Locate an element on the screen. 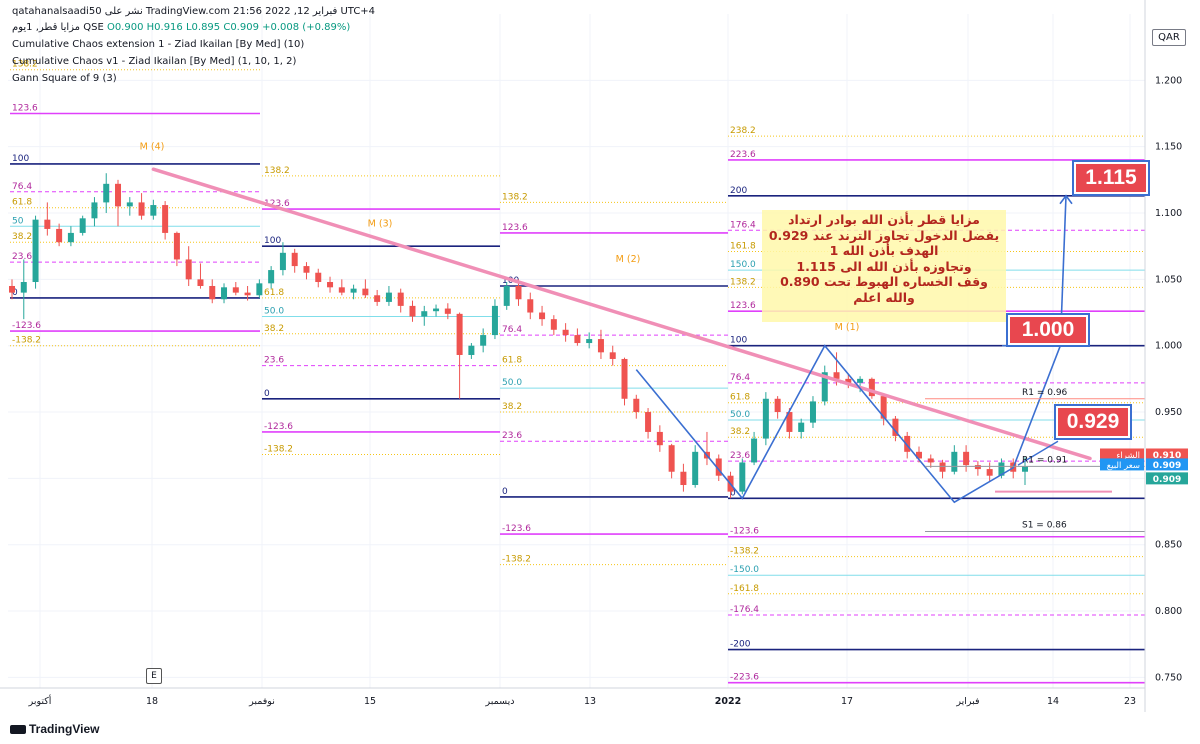 This screenshot has height=744, width=1200. price-tag-label: سعر البيع is located at coordinates (1123, 466).